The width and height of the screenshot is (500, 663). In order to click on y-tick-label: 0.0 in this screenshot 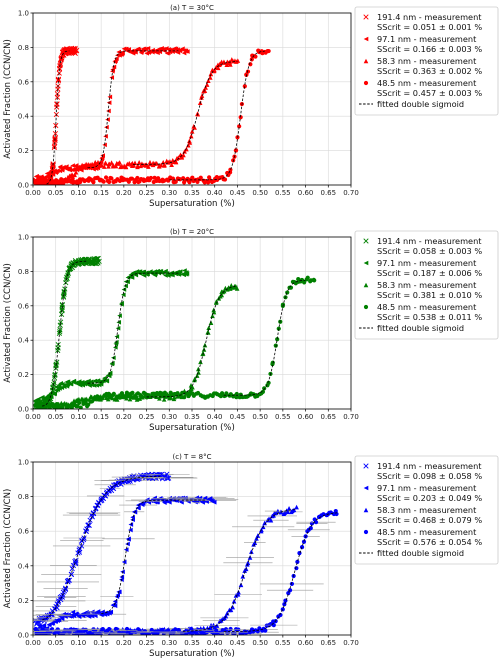, I will do `click(23, 410)`.